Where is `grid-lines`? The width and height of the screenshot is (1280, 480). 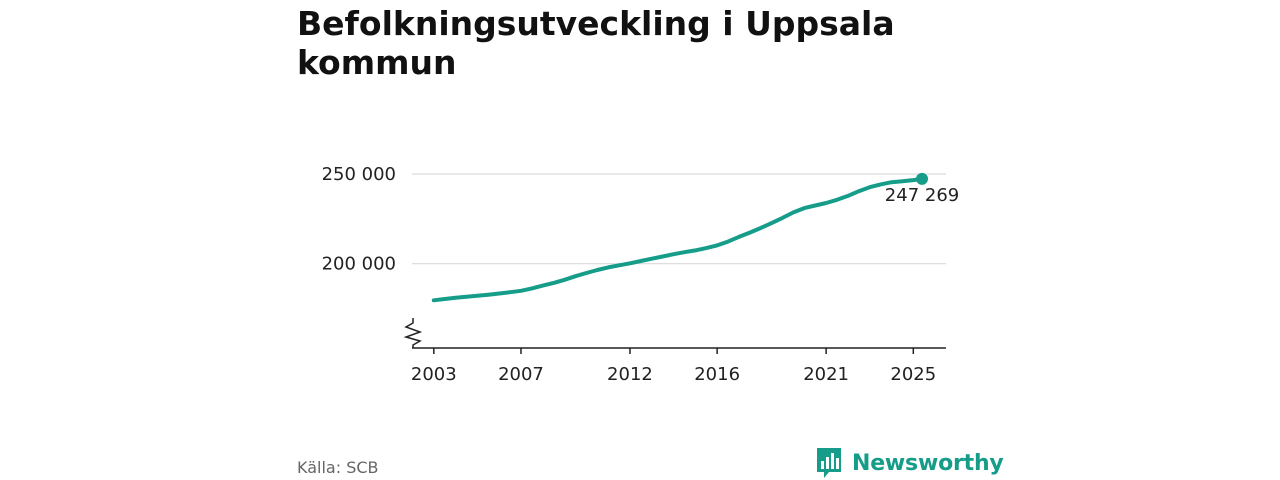
grid-lines is located at coordinates (679, 219).